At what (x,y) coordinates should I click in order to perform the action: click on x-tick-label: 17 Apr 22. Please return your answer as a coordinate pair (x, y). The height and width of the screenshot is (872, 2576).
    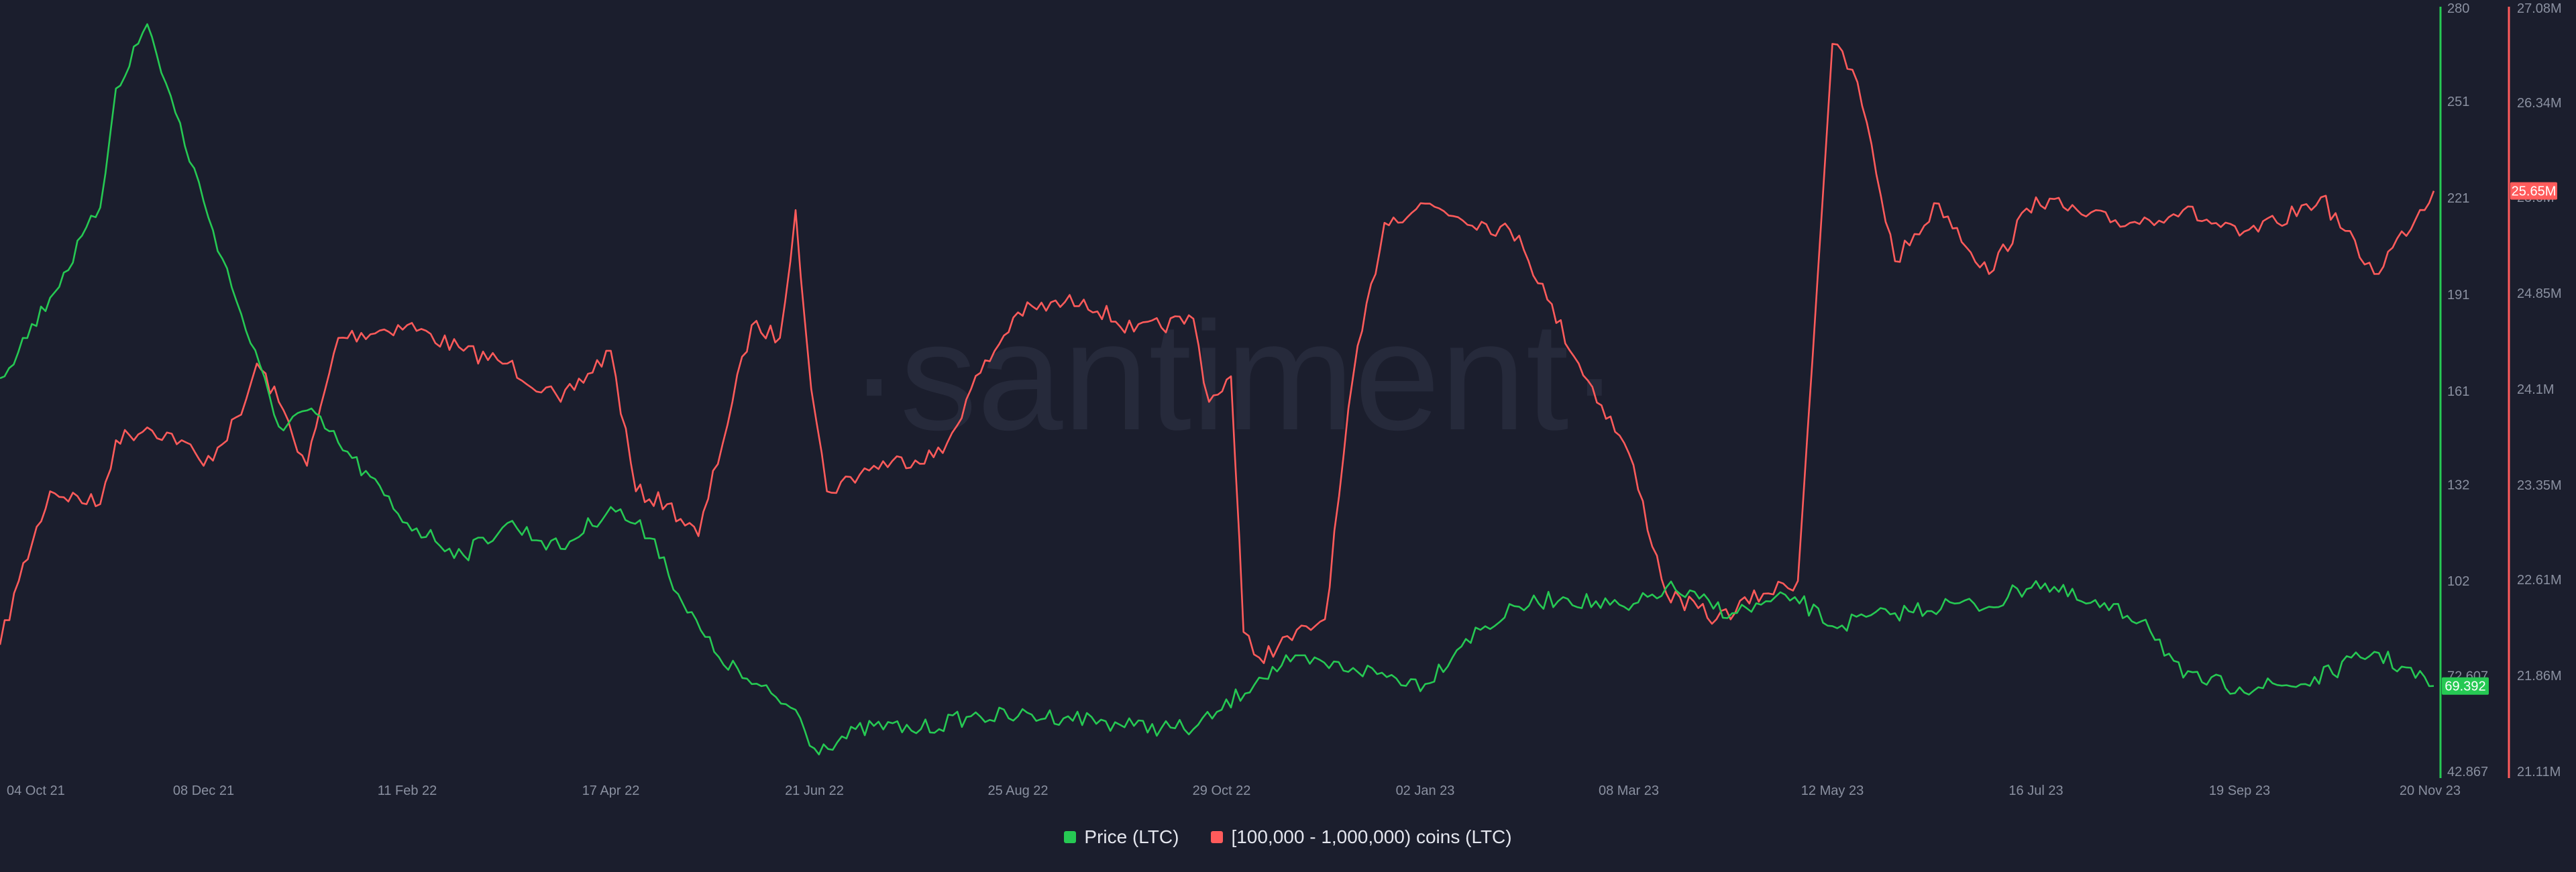
    Looking at the image, I should click on (611, 790).